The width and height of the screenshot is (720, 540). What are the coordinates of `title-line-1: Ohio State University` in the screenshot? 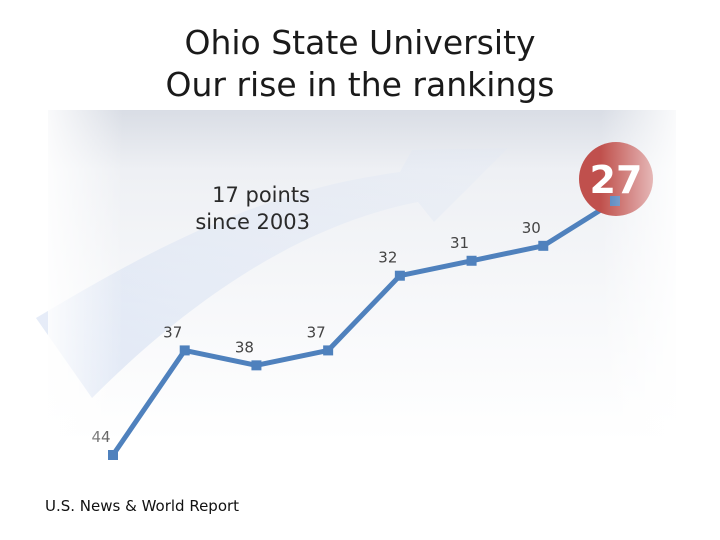 It's located at (360, 42).